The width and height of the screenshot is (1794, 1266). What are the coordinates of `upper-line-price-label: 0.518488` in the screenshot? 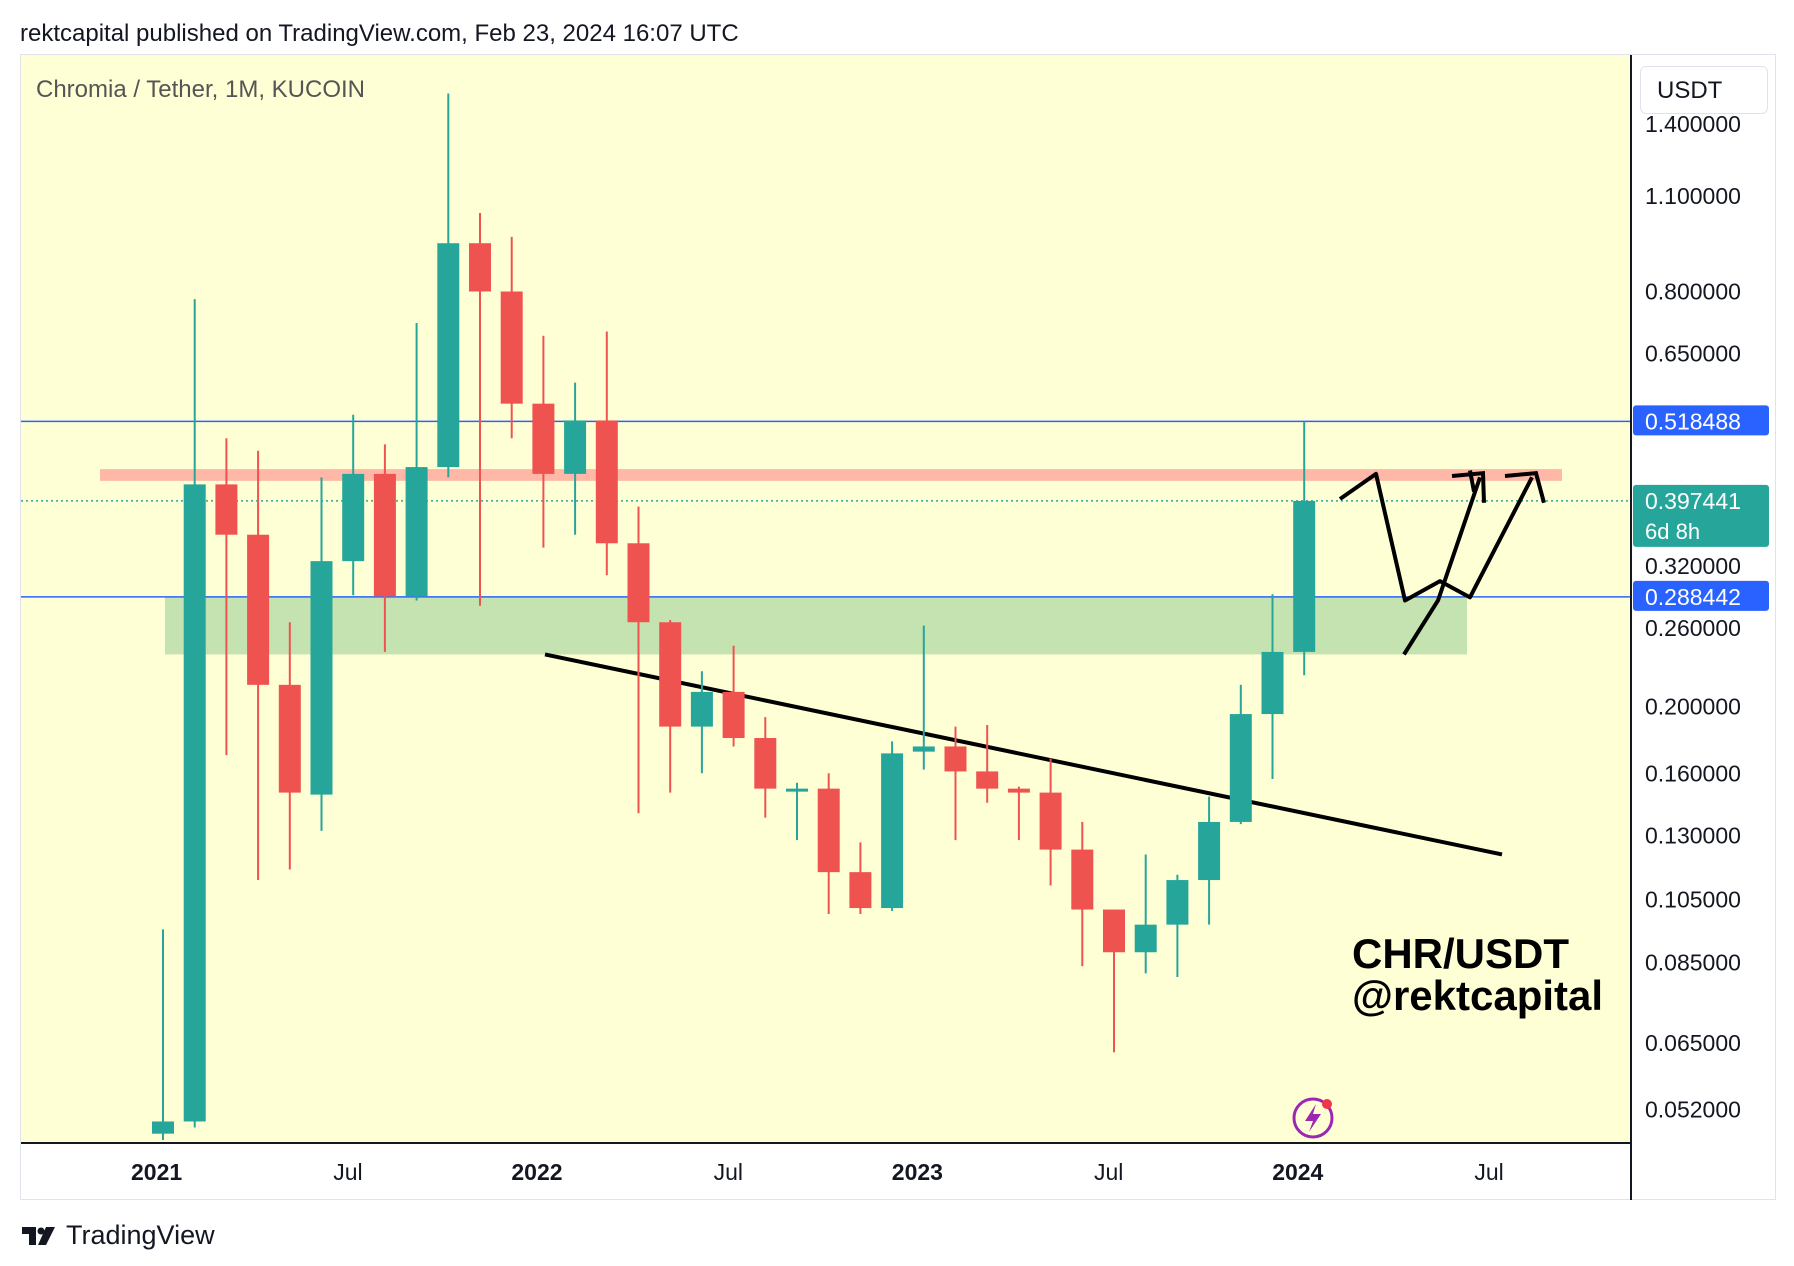 It's located at (1693, 421).